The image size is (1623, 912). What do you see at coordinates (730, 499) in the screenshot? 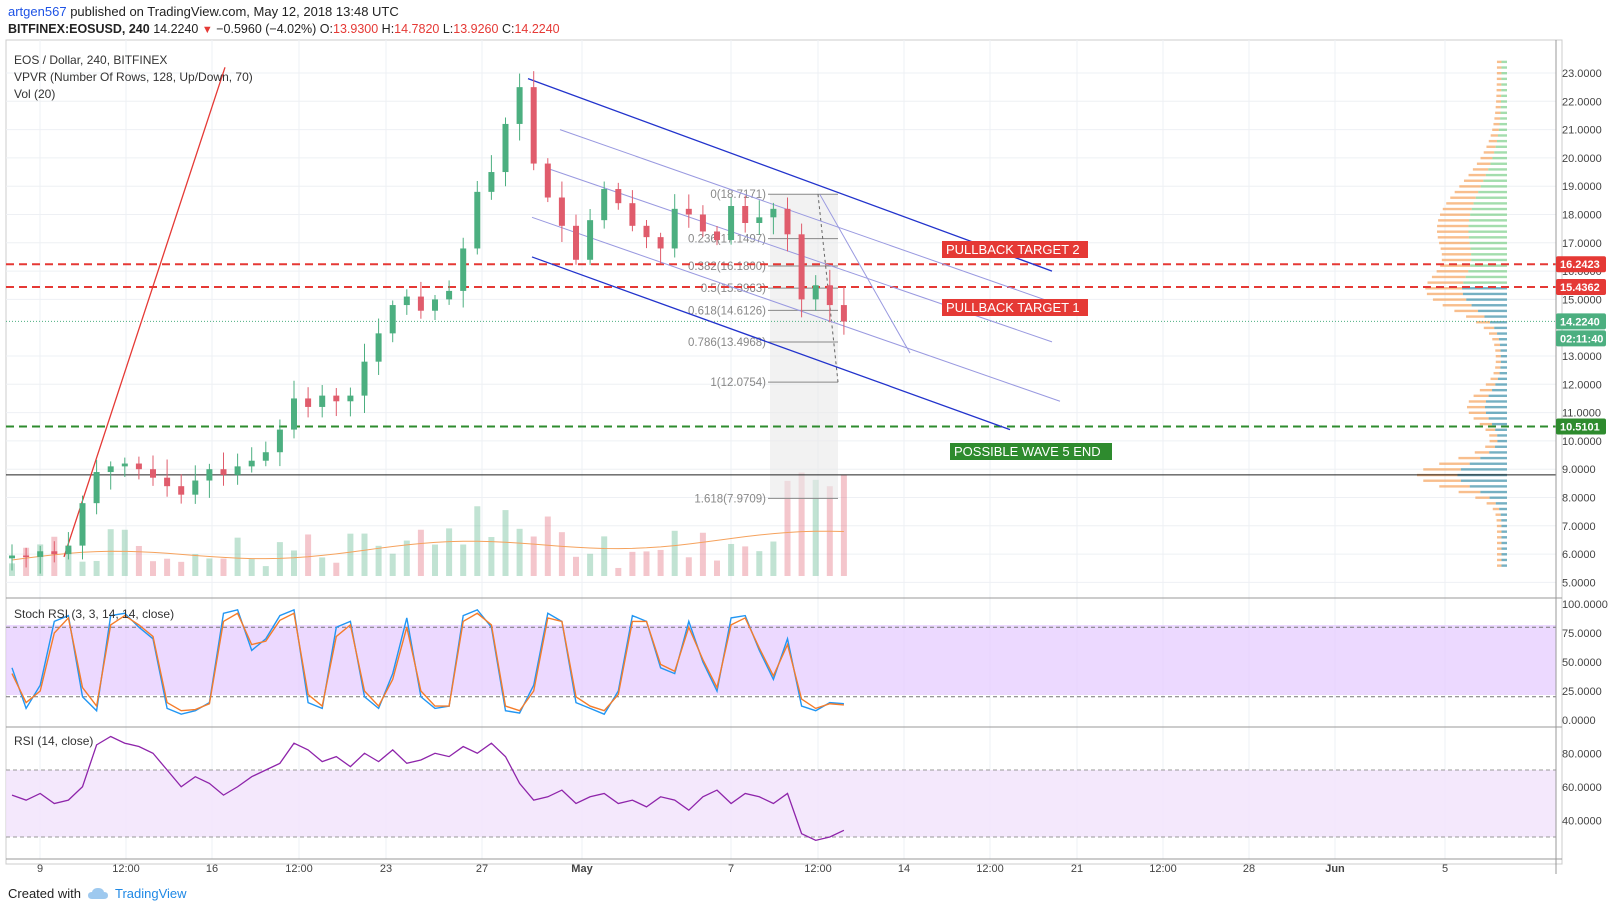
I see `fib-level-label: 1.618(7.9709)` at bounding box center [730, 499].